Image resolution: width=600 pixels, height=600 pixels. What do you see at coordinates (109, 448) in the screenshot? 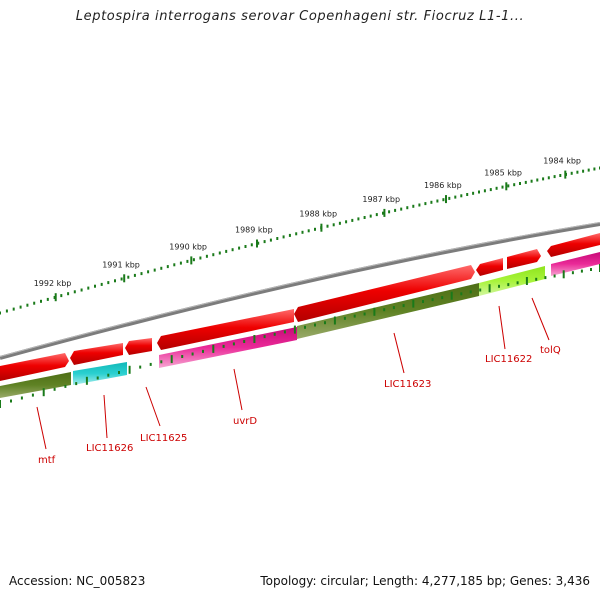
I see `gene-label-lic11626: LIC11626` at bounding box center [109, 448].